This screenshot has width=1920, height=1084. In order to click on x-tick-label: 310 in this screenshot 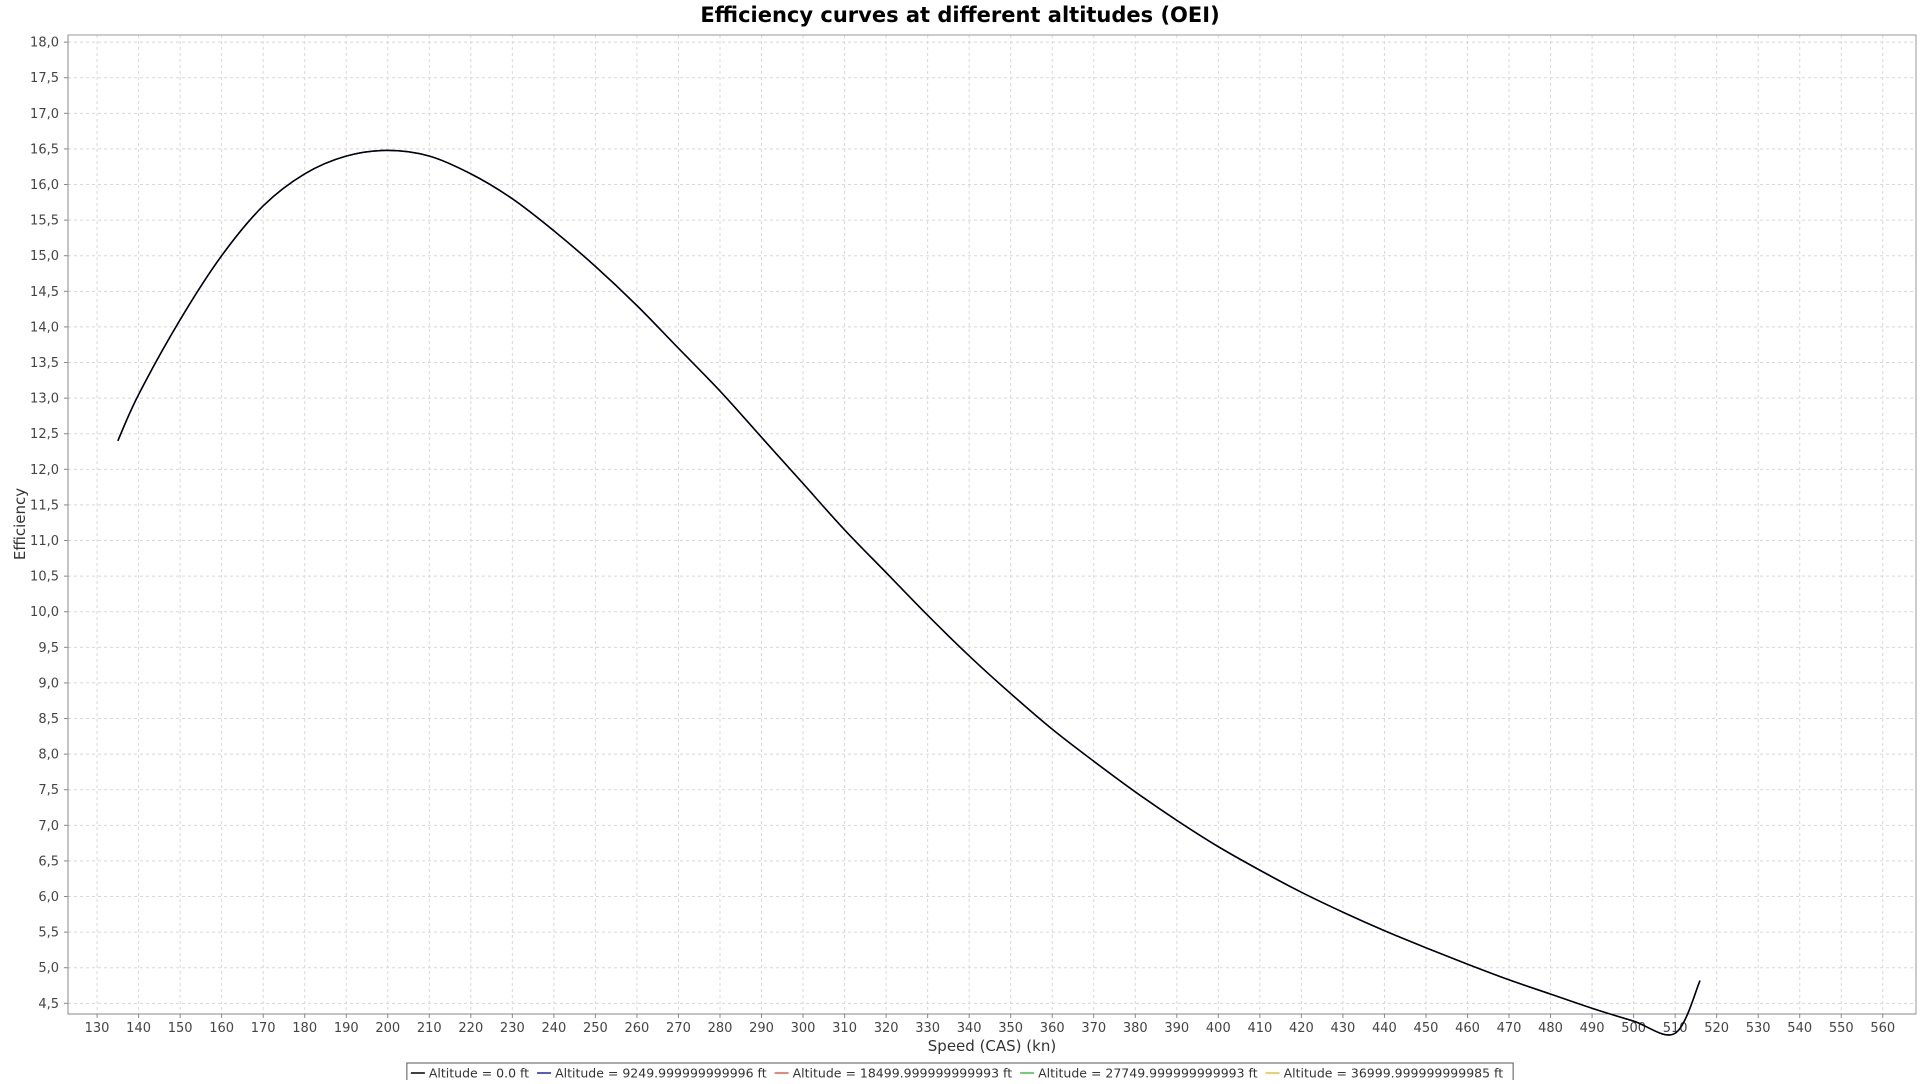, I will do `click(844, 1028)`.